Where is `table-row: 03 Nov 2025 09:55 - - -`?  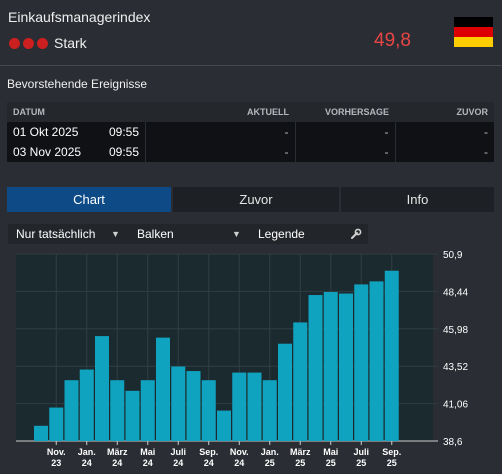
table-row: 03 Nov 2025 09:55 - - - is located at coordinates (250, 152).